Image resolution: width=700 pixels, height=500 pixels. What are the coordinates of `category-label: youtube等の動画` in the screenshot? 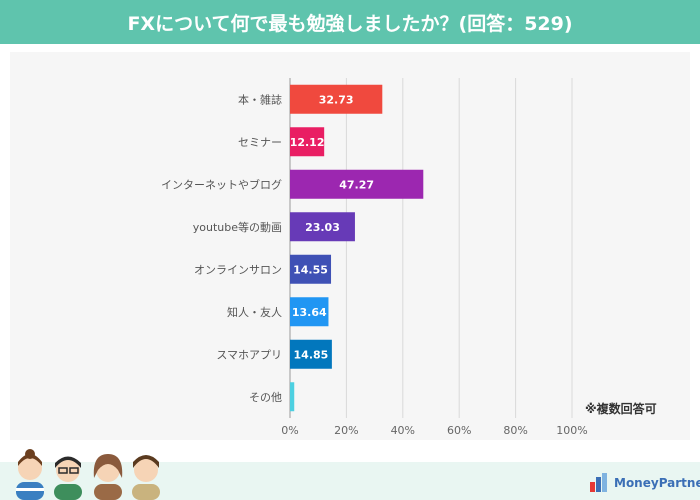 It's located at (237, 227).